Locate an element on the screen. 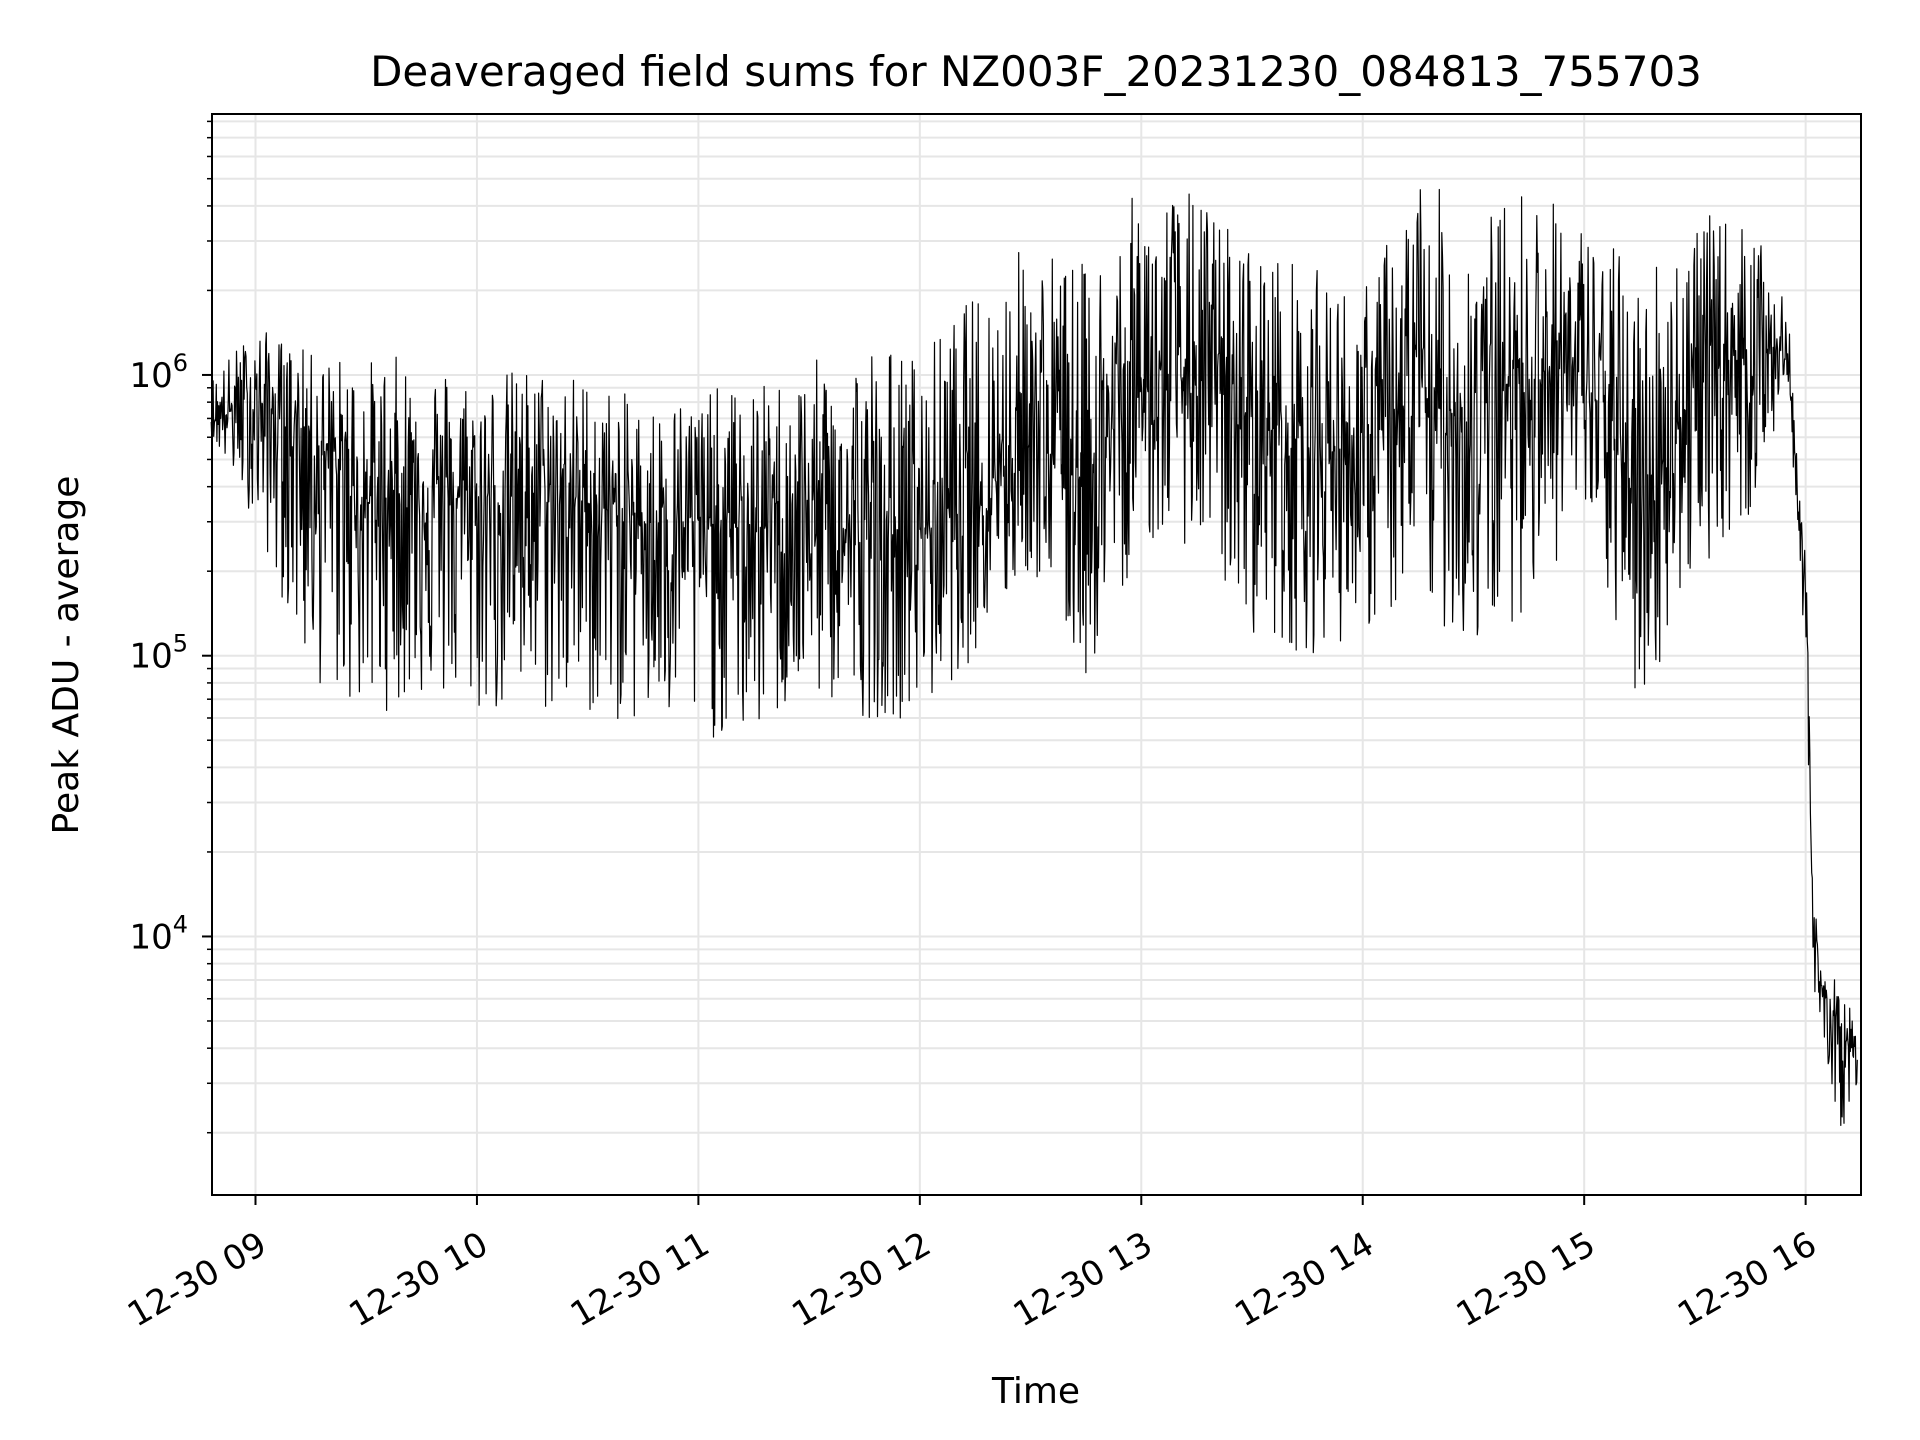 This screenshot has height=1440, width=1920. x-axis-label: Time is located at coordinates (1035, 1391).